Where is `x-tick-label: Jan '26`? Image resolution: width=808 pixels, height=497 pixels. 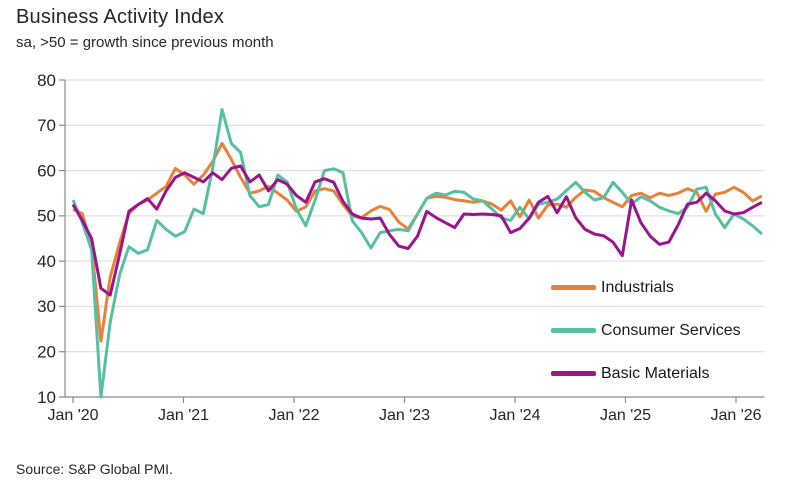
x-tick-label: Jan '26 is located at coordinates (735, 415).